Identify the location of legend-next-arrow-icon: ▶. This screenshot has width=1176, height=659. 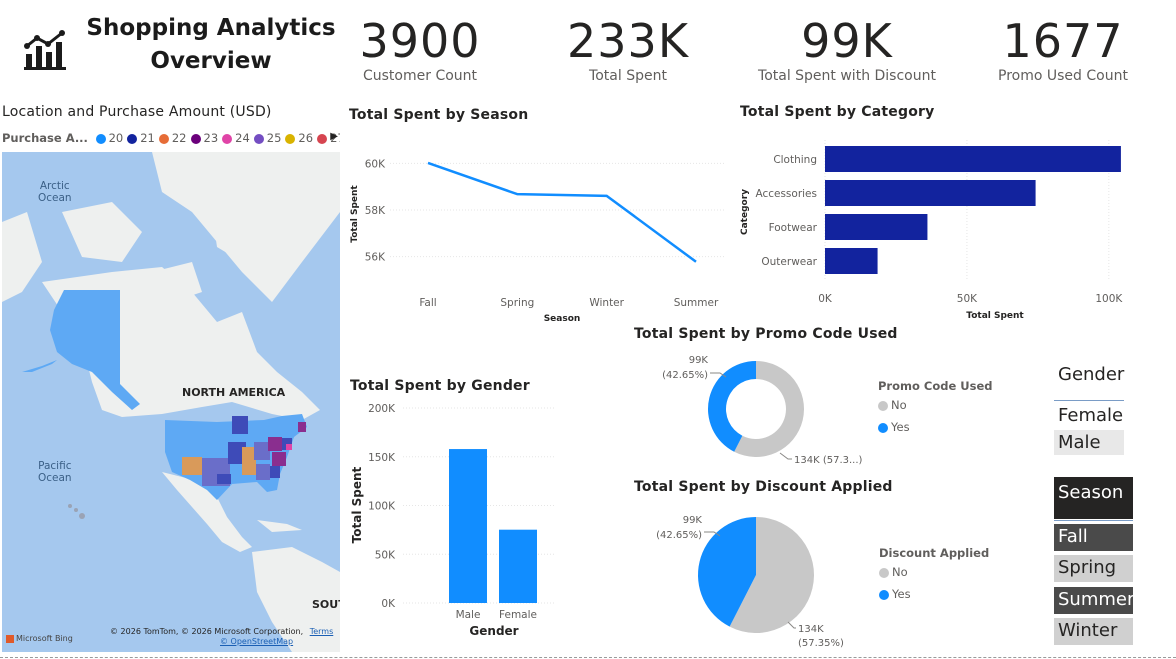
(334, 136).